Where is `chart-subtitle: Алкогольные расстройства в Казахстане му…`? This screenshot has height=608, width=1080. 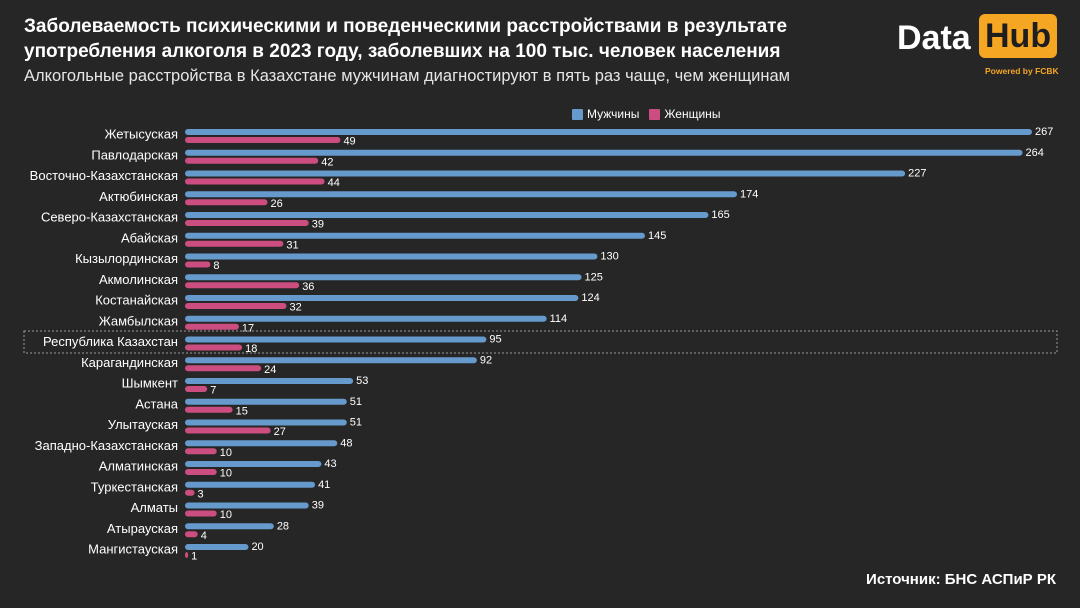 chart-subtitle: Алкогольные расстройства в Казахстане му… is located at coordinates (407, 76).